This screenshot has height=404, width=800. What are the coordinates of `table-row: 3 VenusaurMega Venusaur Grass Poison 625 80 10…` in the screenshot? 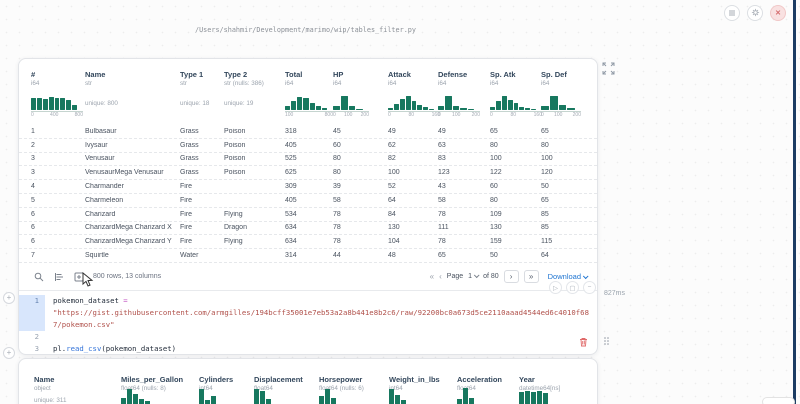 It's located at (308, 173).